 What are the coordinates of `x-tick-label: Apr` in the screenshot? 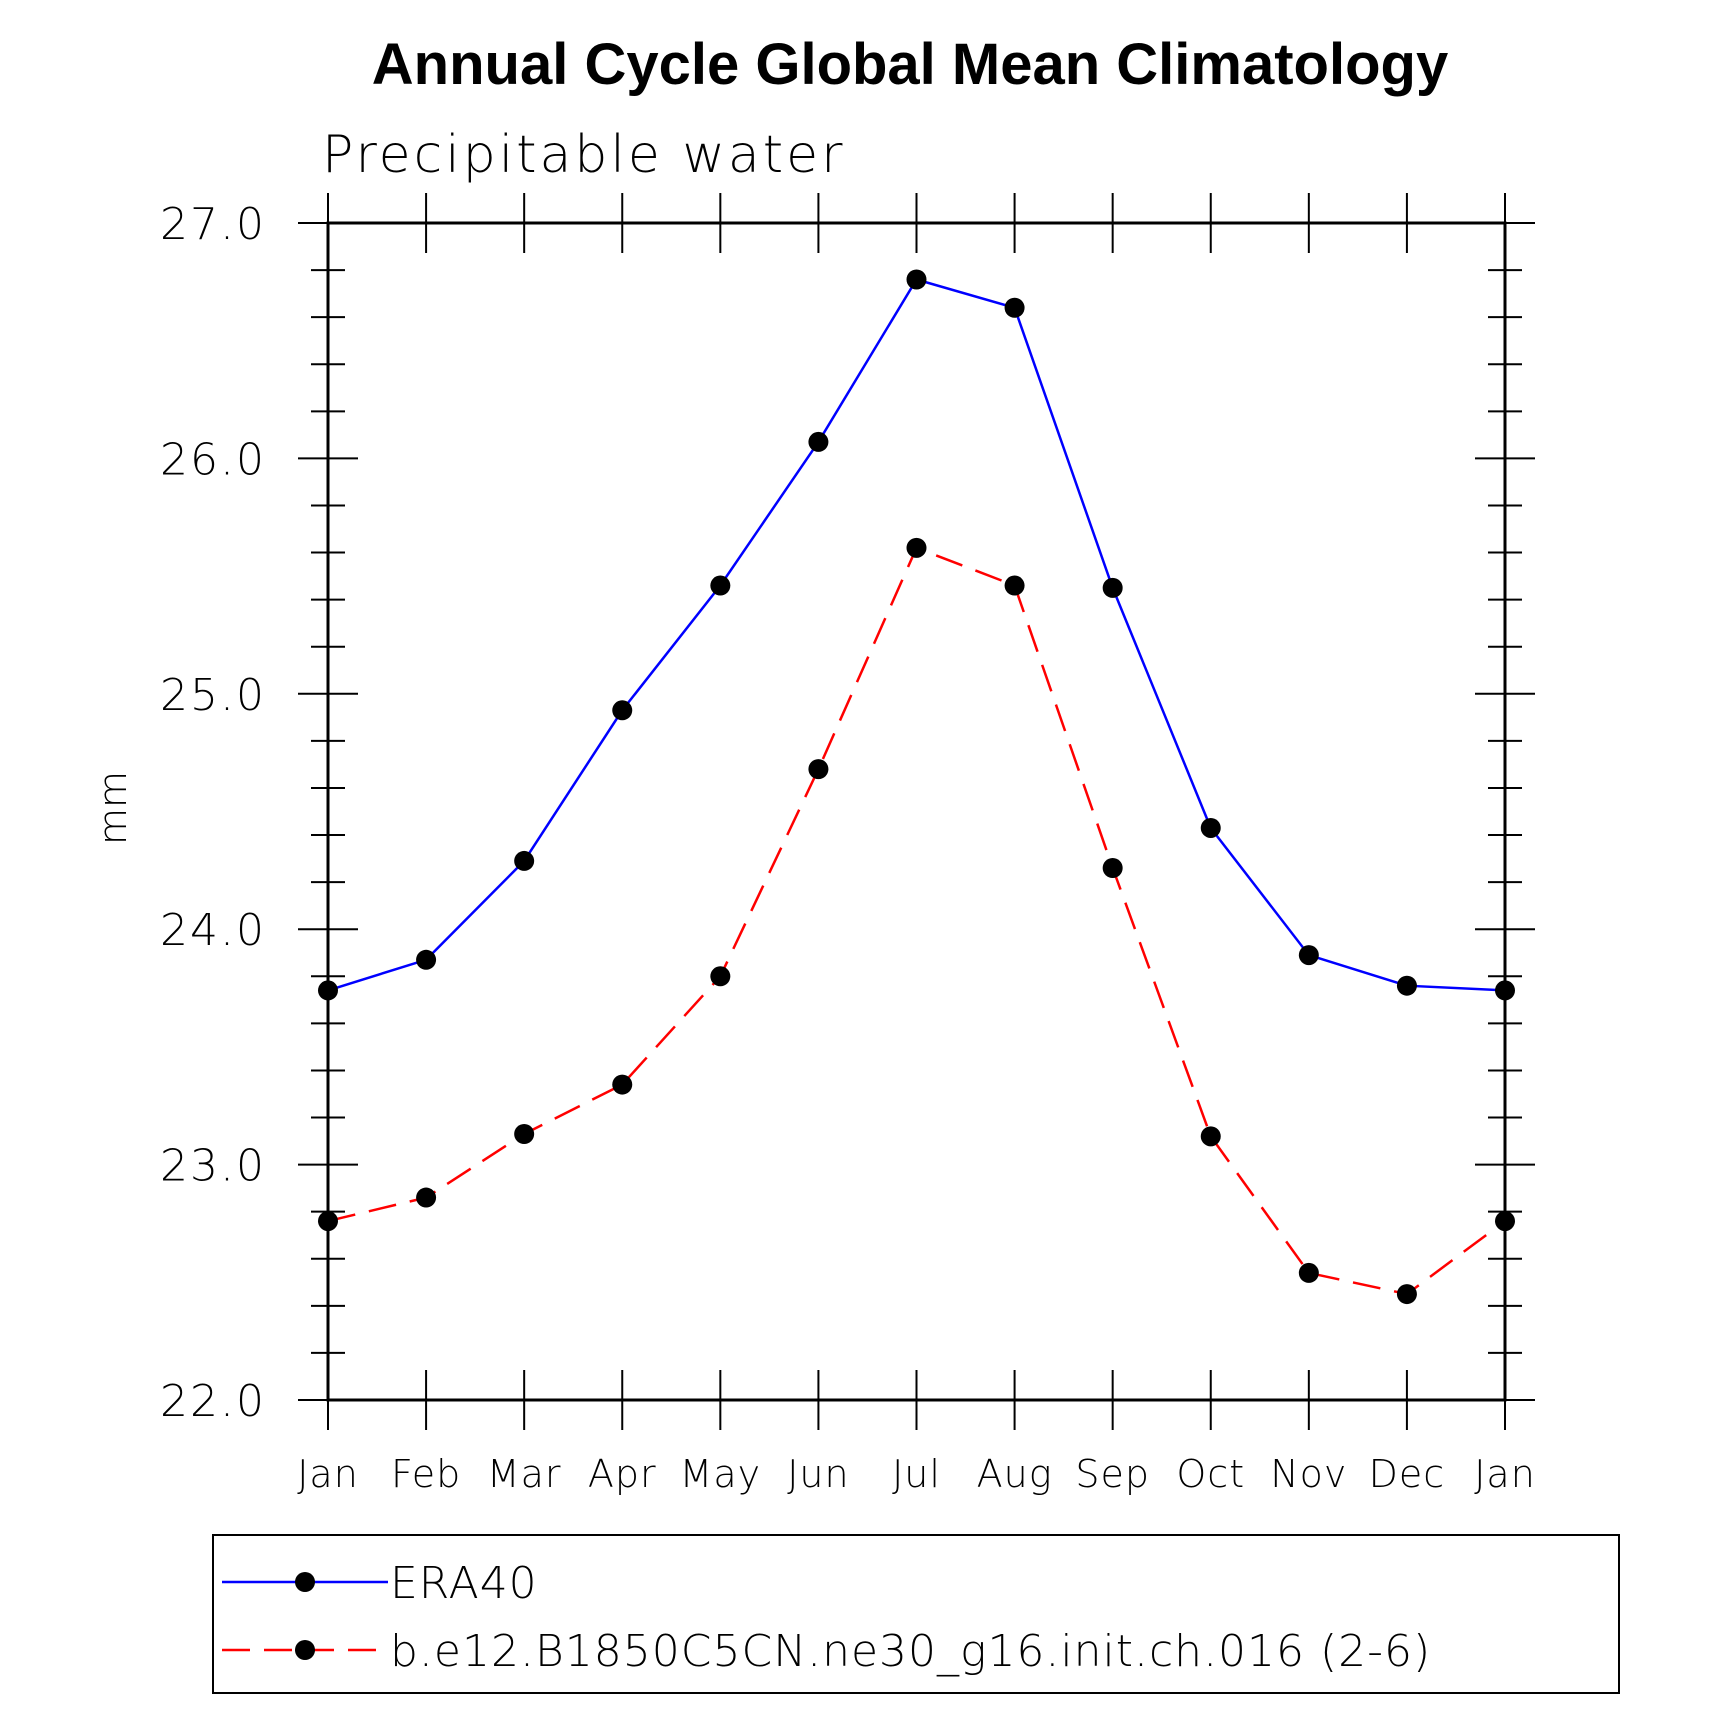 It's located at (622, 1474).